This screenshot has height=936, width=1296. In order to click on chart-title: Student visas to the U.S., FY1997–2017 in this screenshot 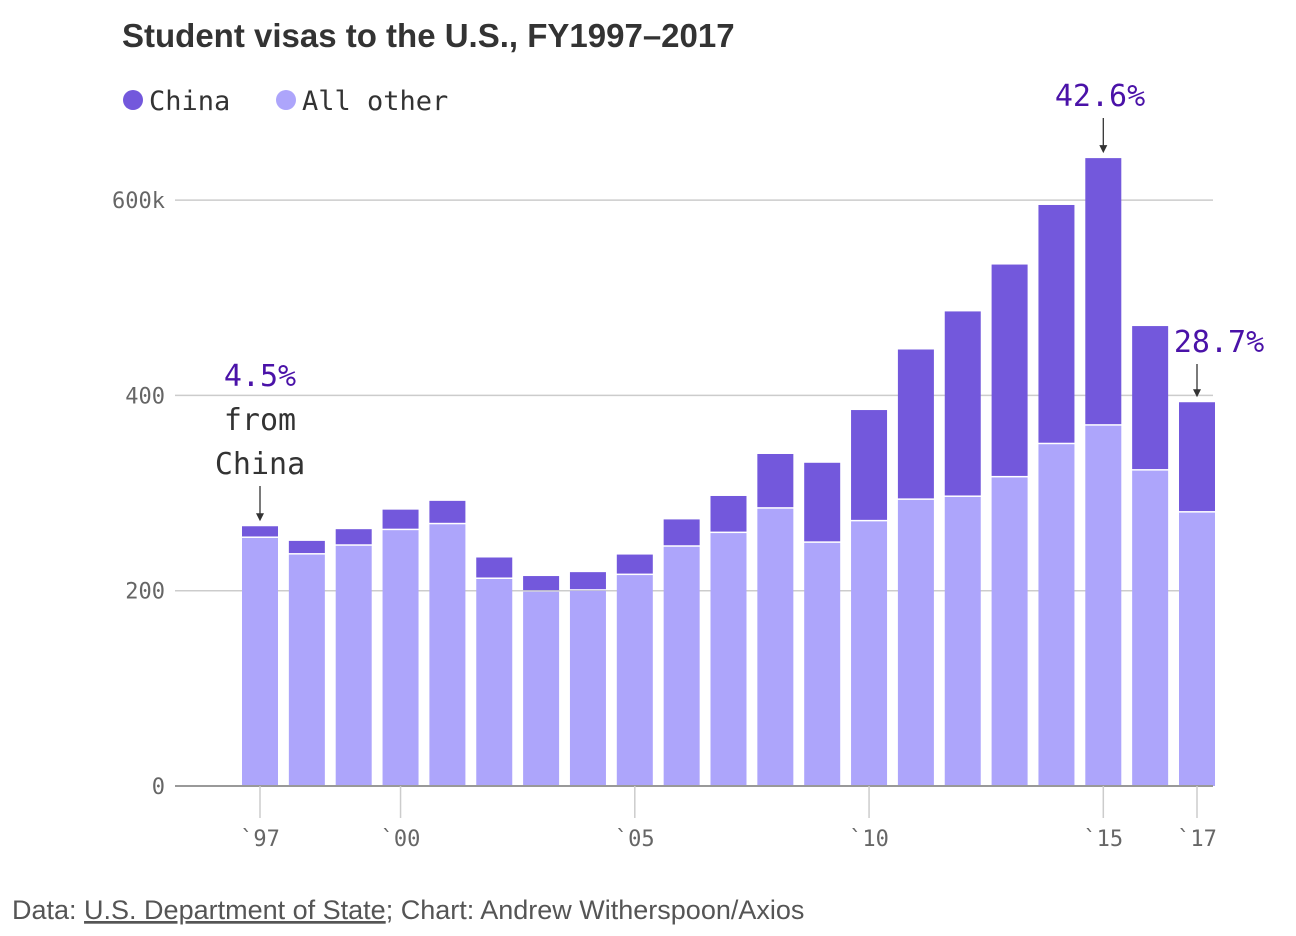, I will do `click(428, 35)`.